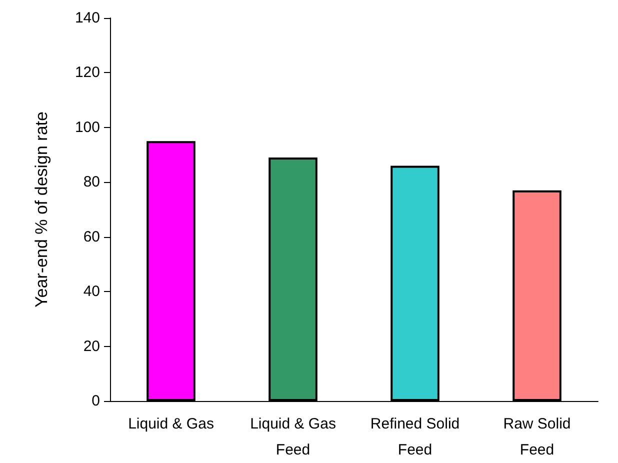  I want to click on y-tick-label: 60, so click(91, 237).